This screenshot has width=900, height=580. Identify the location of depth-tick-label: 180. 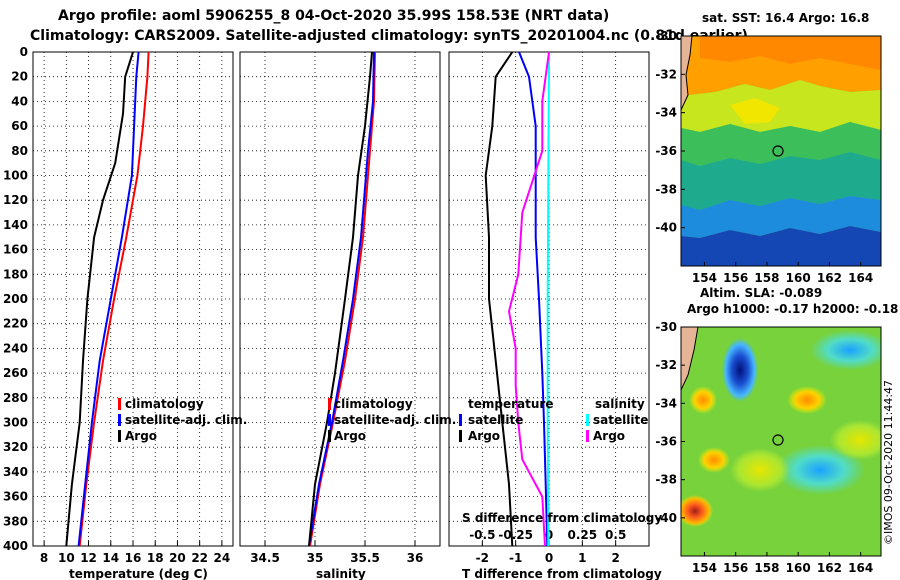
(15, 274).